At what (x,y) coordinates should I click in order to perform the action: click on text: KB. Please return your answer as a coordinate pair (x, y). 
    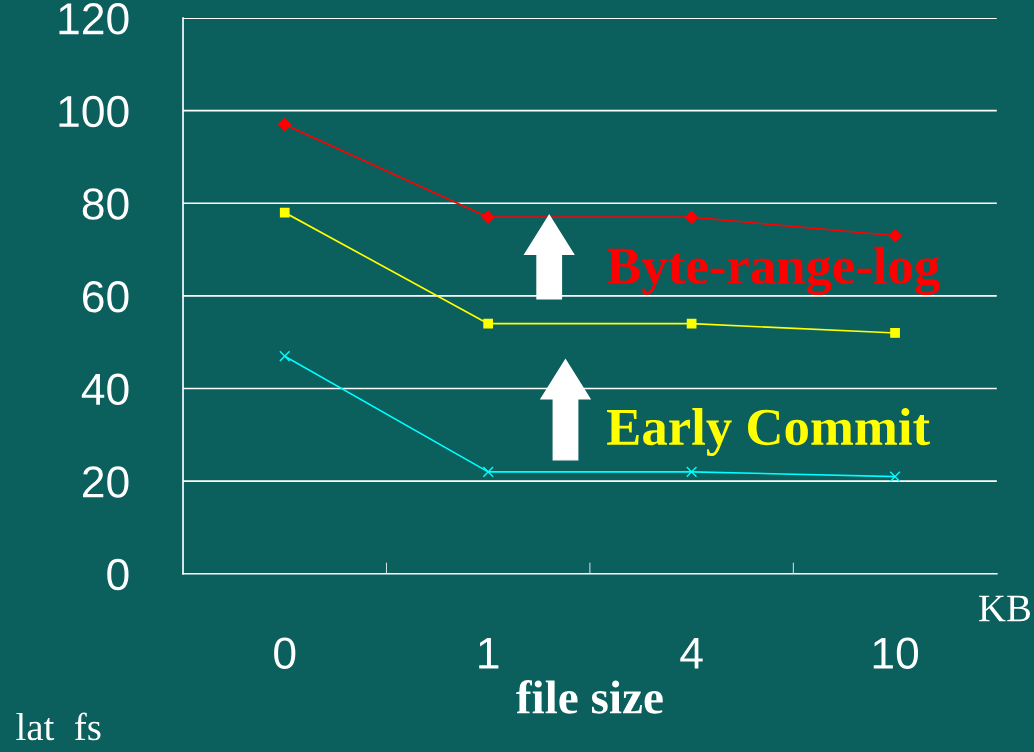
    Looking at the image, I should click on (1005, 608).